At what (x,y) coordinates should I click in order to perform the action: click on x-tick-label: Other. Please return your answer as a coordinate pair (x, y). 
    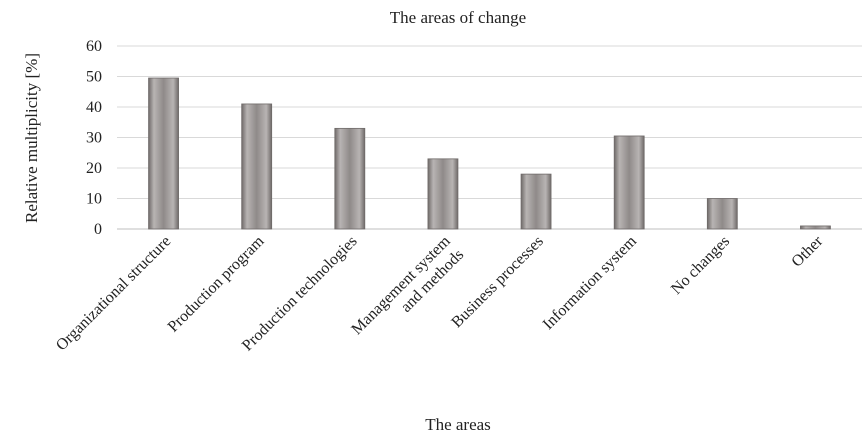
    Looking at the image, I should click on (807, 251).